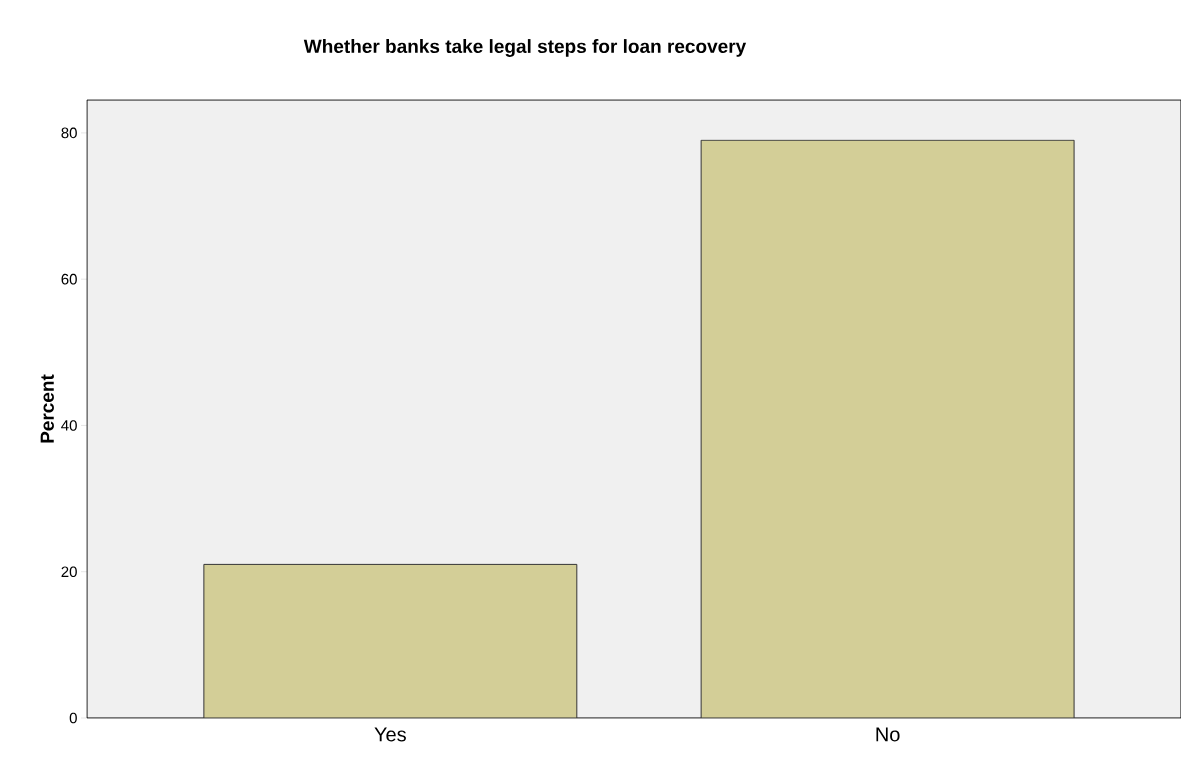 This screenshot has height=760, width=1181. What do you see at coordinates (69, 133) in the screenshot?
I see `y-tick-label: 80` at bounding box center [69, 133].